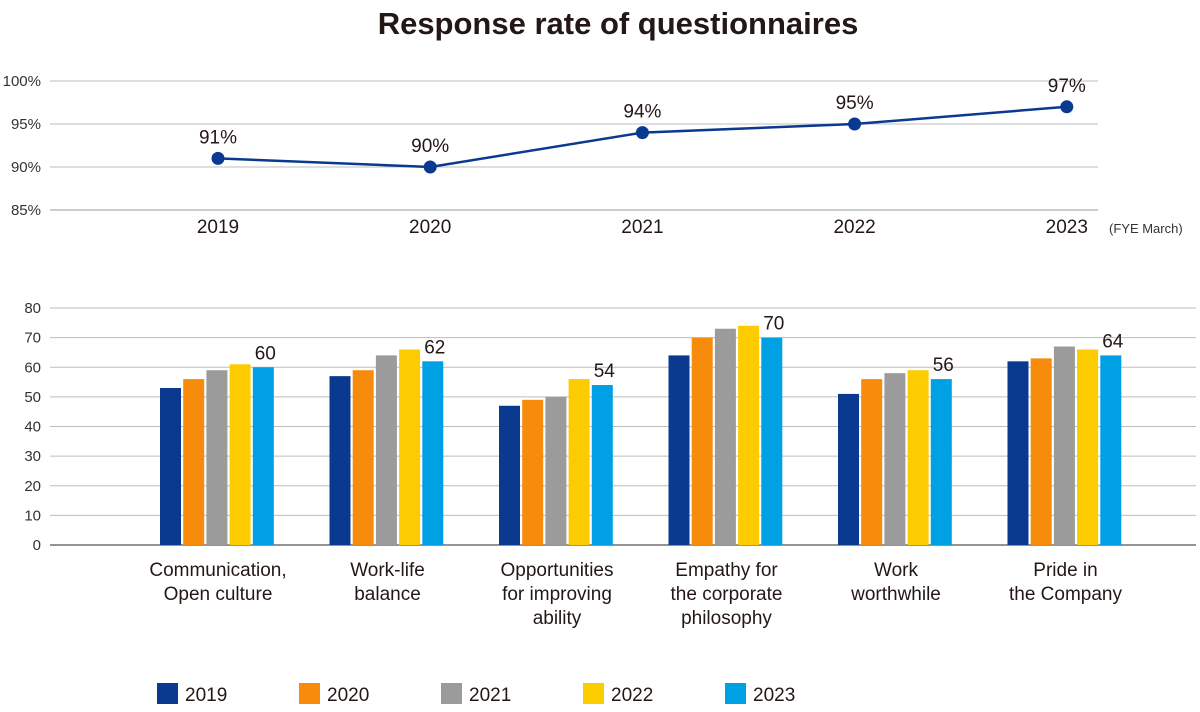 The width and height of the screenshot is (1200, 712). What do you see at coordinates (632, 695) in the screenshot?
I see `legend-label-2022: 2022` at bounding box center [632, 695].